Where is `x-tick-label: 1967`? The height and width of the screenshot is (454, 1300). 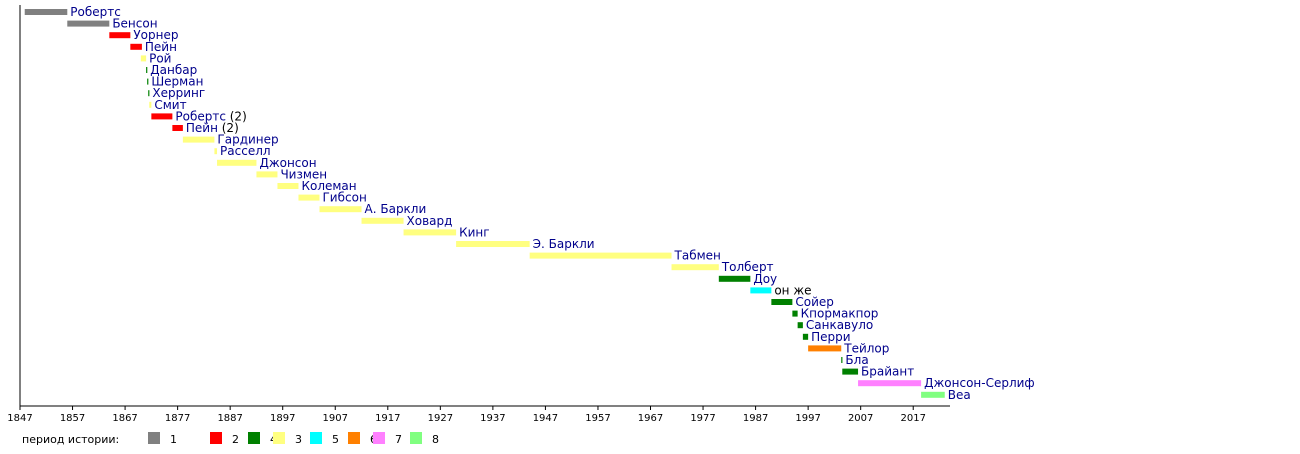 x-tick-label: 1967 is located at coordinates (650, 418).